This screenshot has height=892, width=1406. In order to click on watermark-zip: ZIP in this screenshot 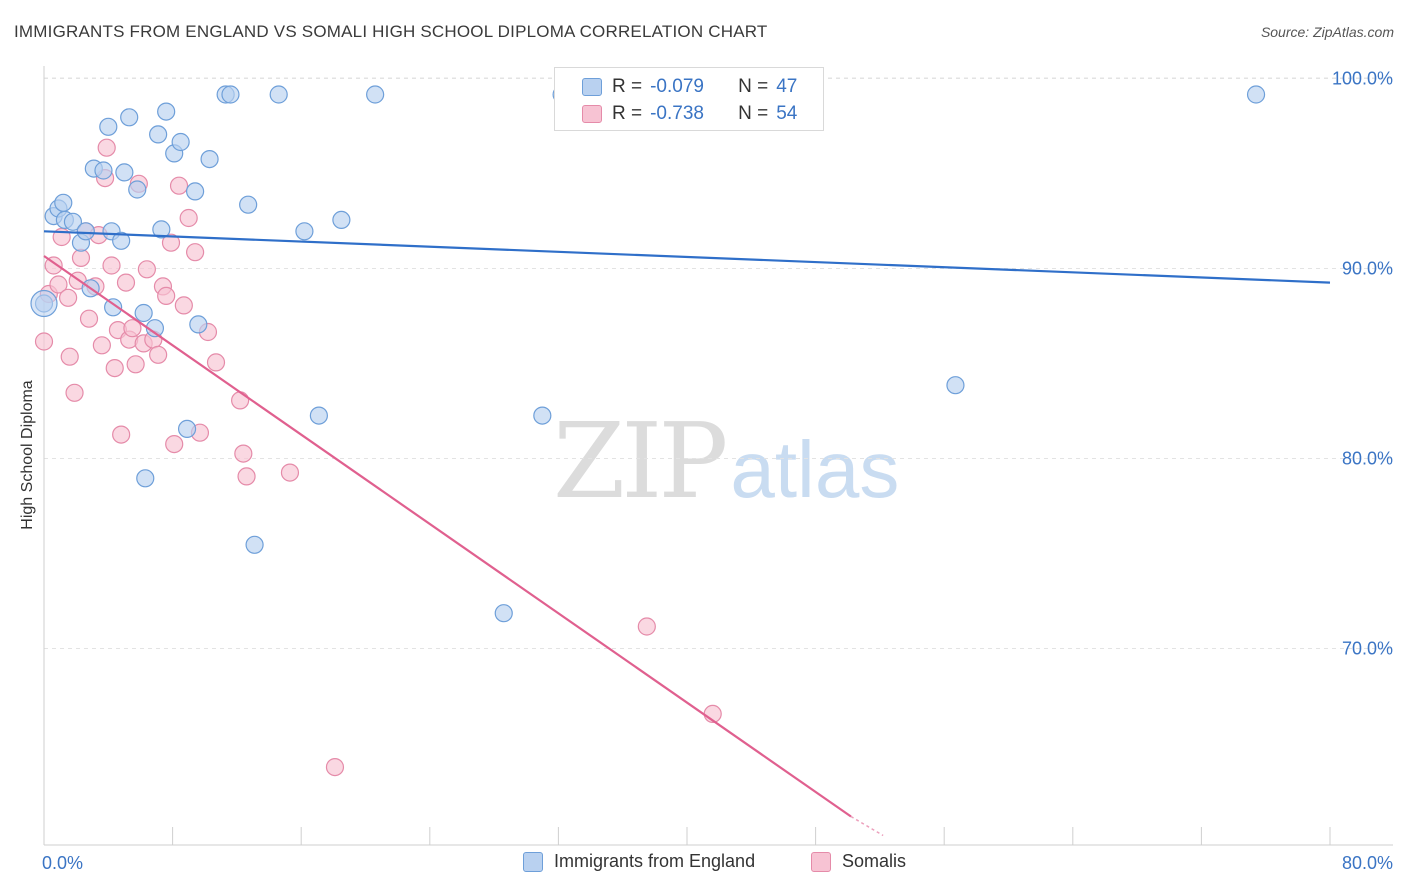, I will do `click(640, 461)`.